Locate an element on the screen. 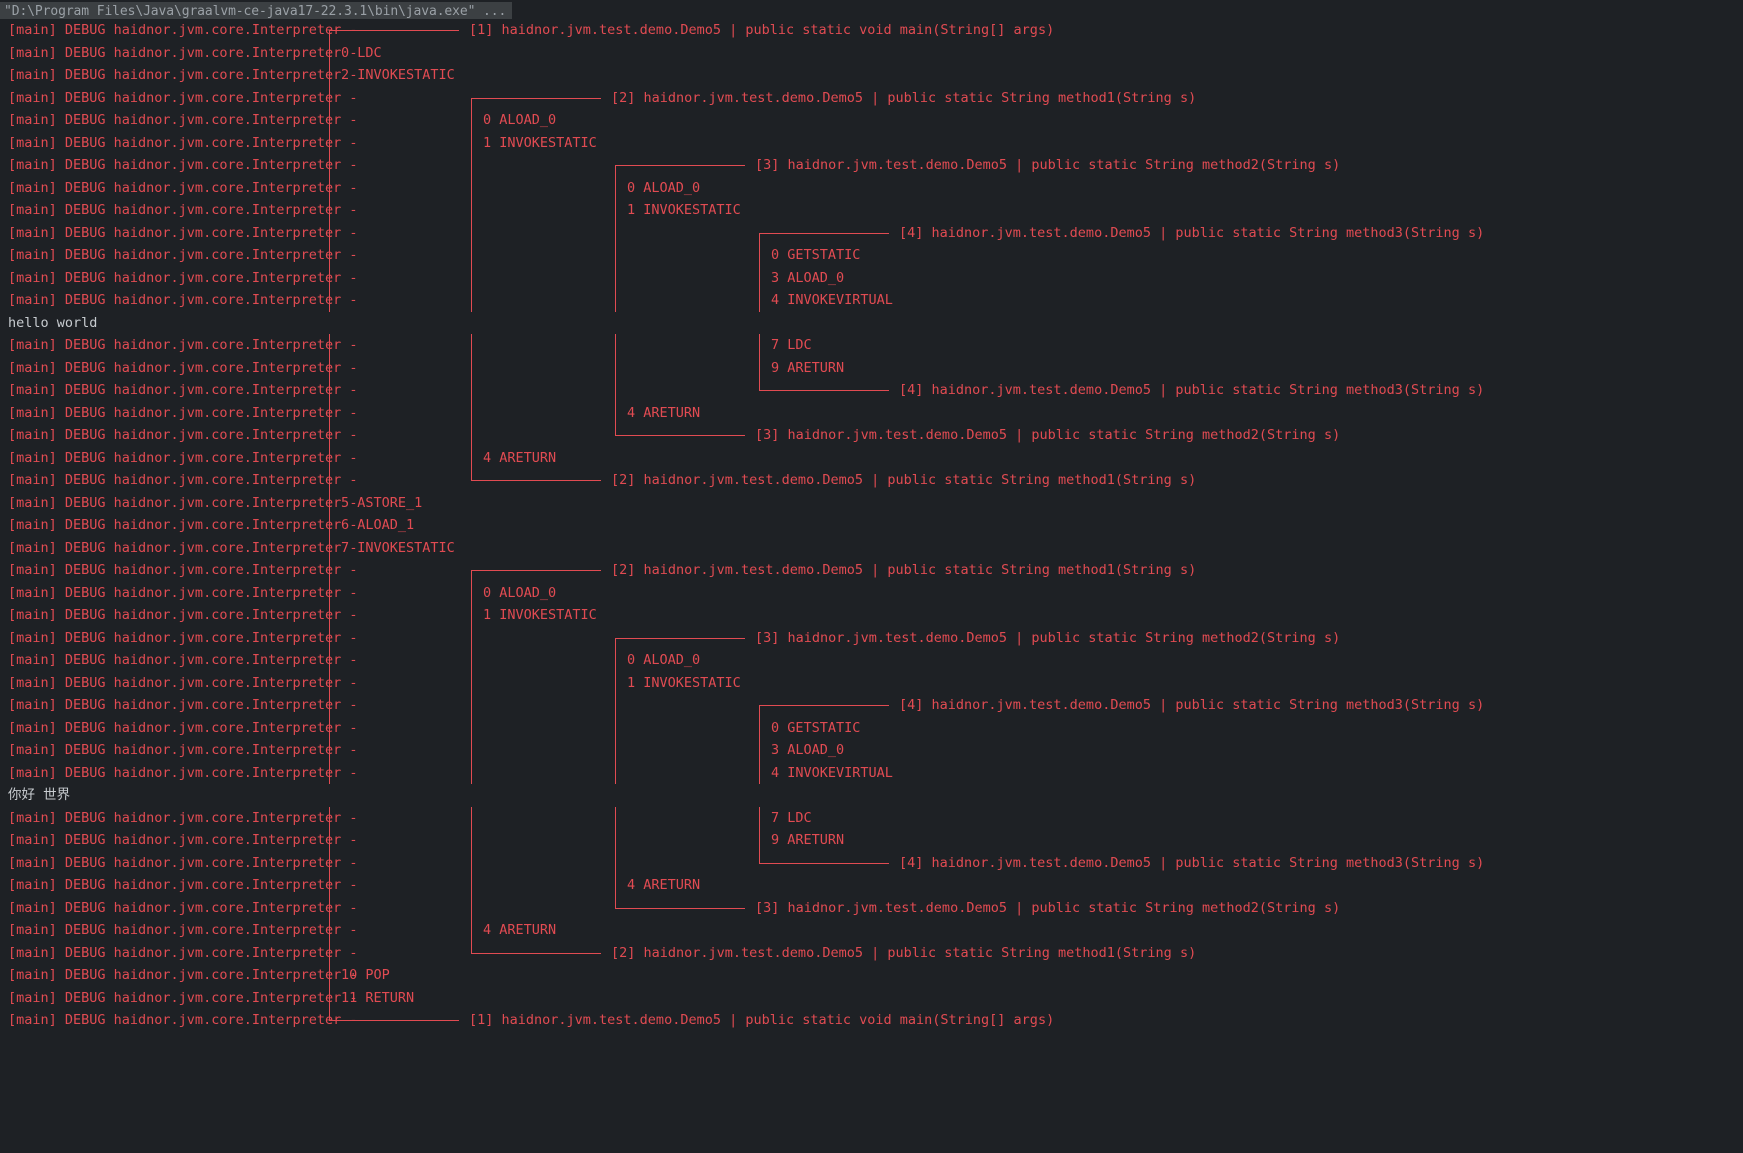  bytecode-instruction: 10 POP is located at coordinates (365, 975).